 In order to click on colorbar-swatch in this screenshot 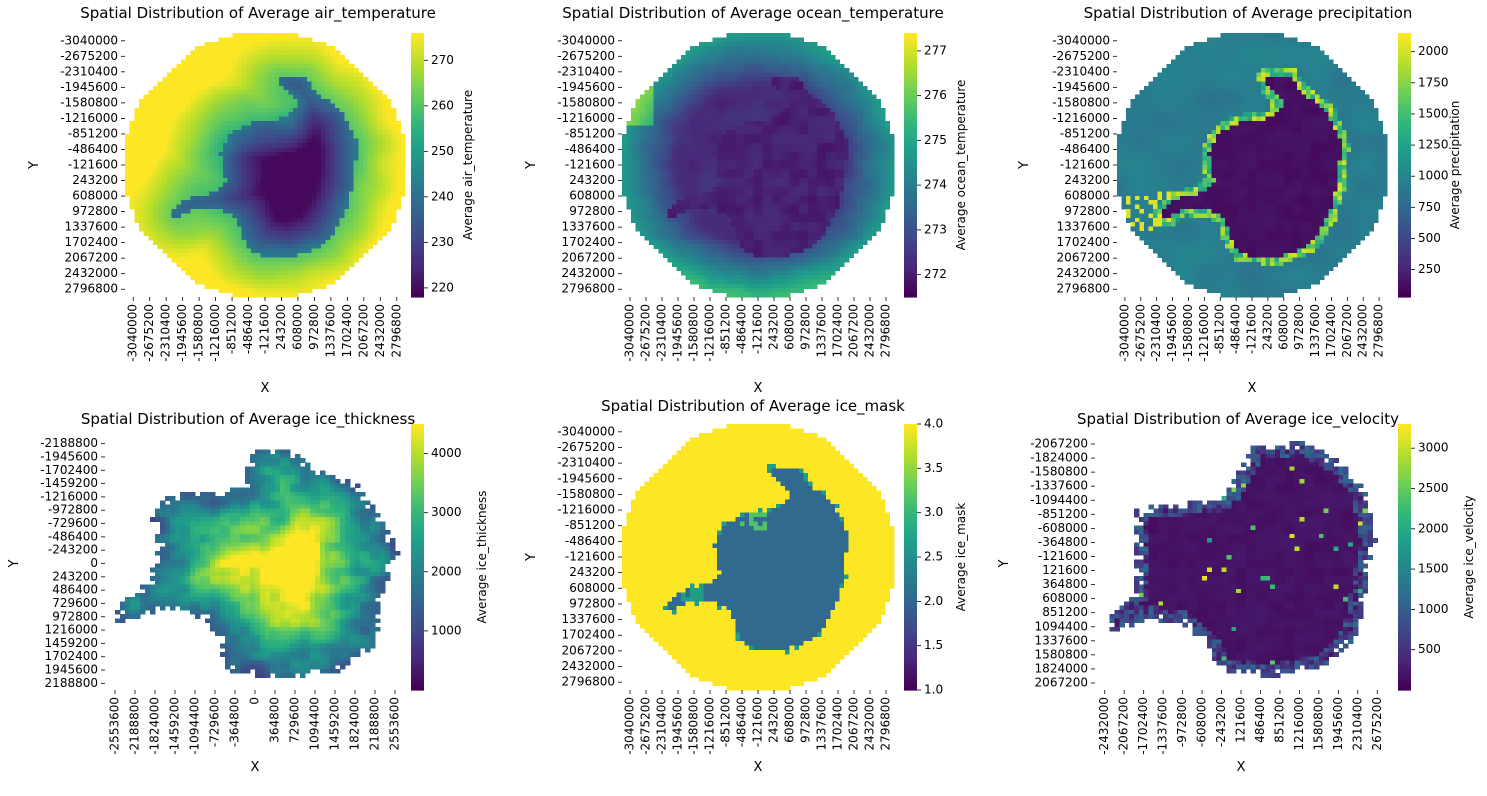, I will do `click(417, 114)`.